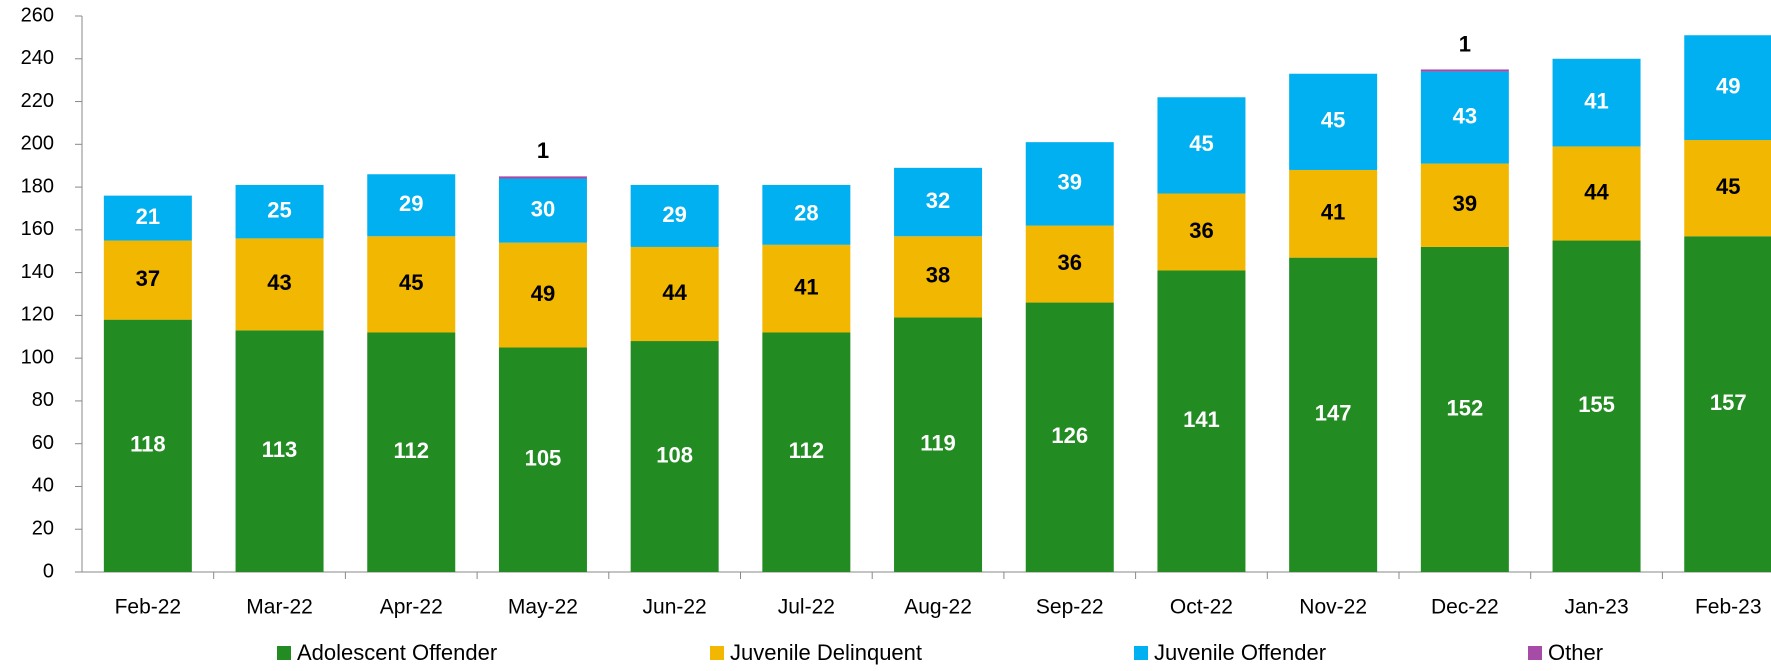 The height and width of the screenshot is (671, 1771). I want to click on y-tick-label: 220, so click(37, 101).